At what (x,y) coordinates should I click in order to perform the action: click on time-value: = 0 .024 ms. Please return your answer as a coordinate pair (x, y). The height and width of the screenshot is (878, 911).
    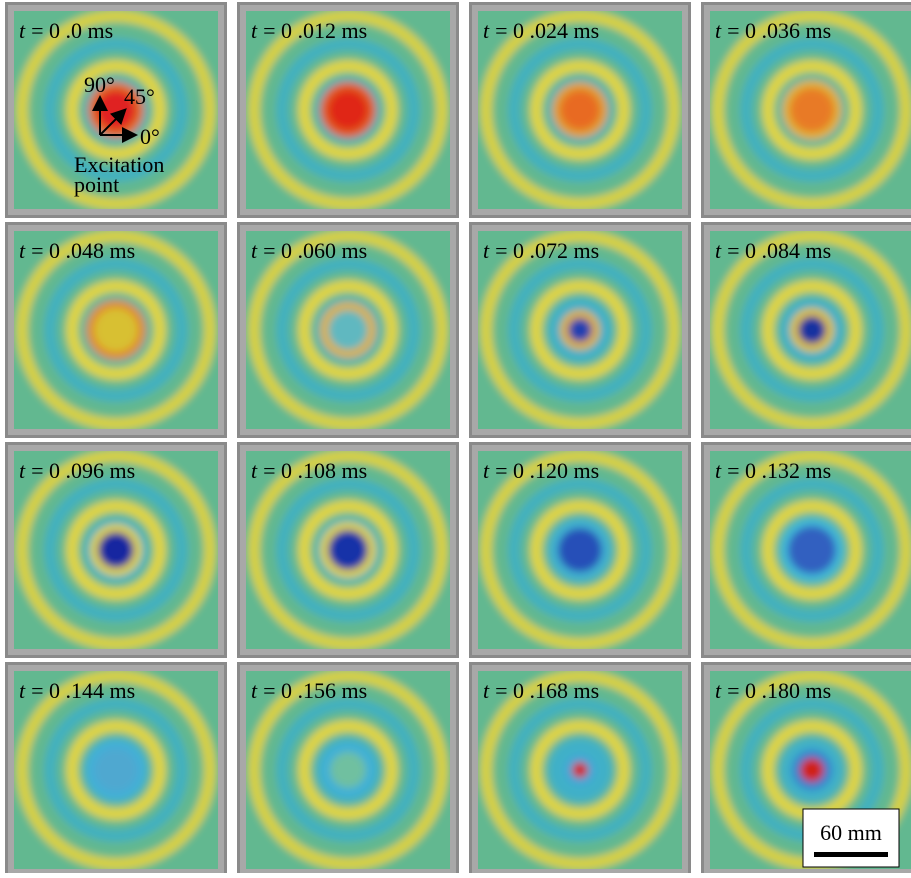
    Looking at the image, I should click on (547, 30).